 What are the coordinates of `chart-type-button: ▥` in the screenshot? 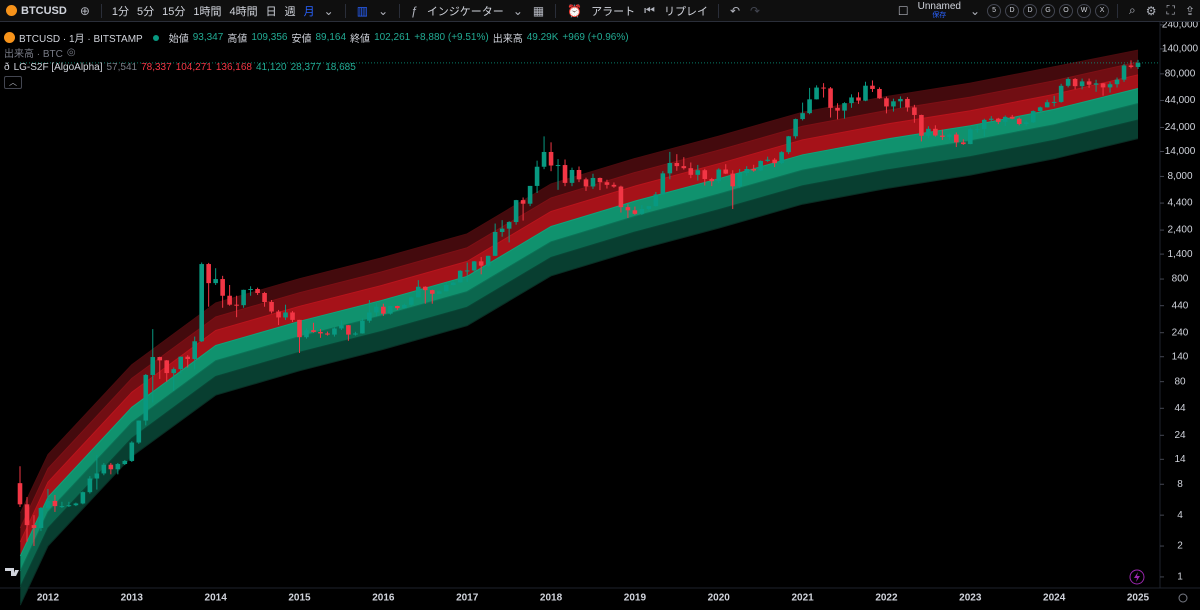 It's located at (362, 10).